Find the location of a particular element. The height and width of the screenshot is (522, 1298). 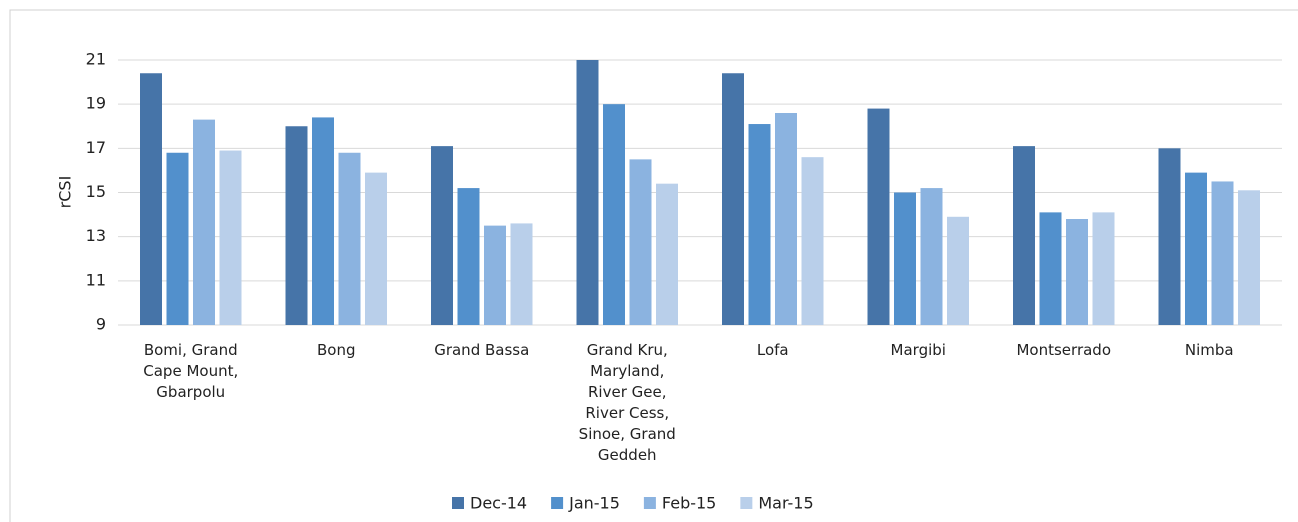

y-tick-label: 13 is located at coordinates (96, 235).